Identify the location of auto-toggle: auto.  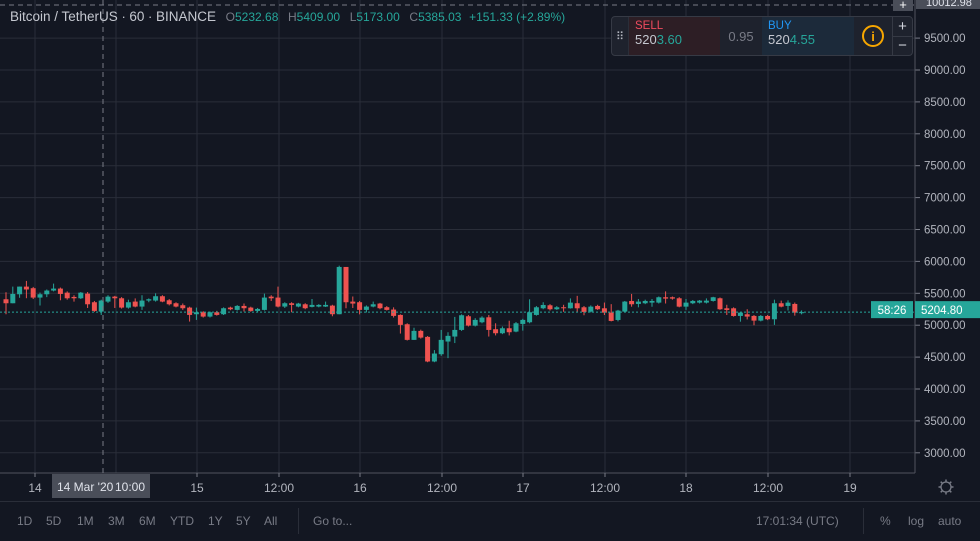
(950, 521).